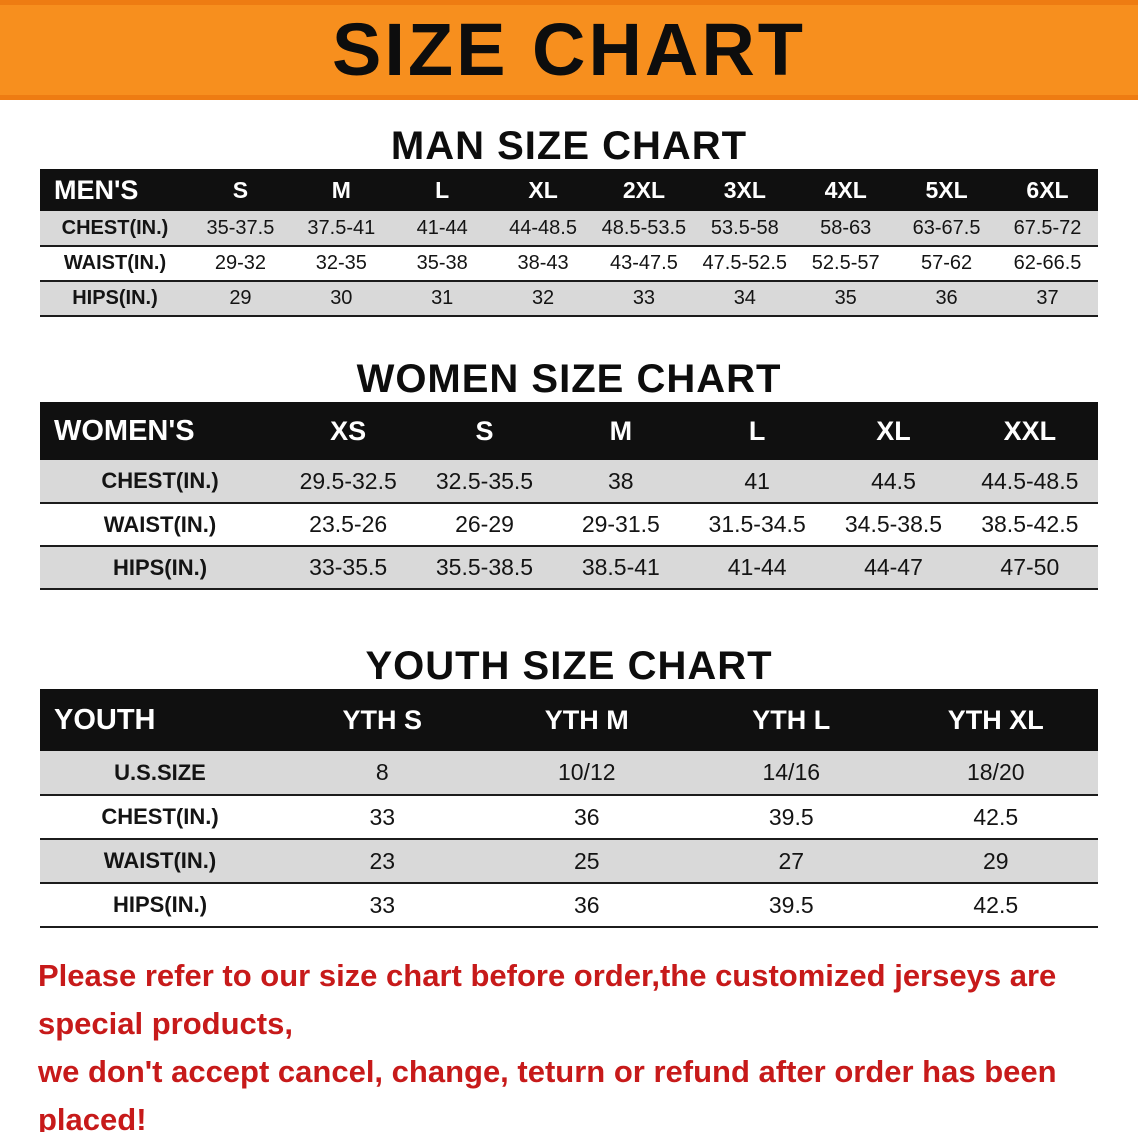 This screenshot has height=1132, width=1138. I want to click on table-header-row: YOUTH YTH S YTH M YTH L YTH XL, so click(569, 720).